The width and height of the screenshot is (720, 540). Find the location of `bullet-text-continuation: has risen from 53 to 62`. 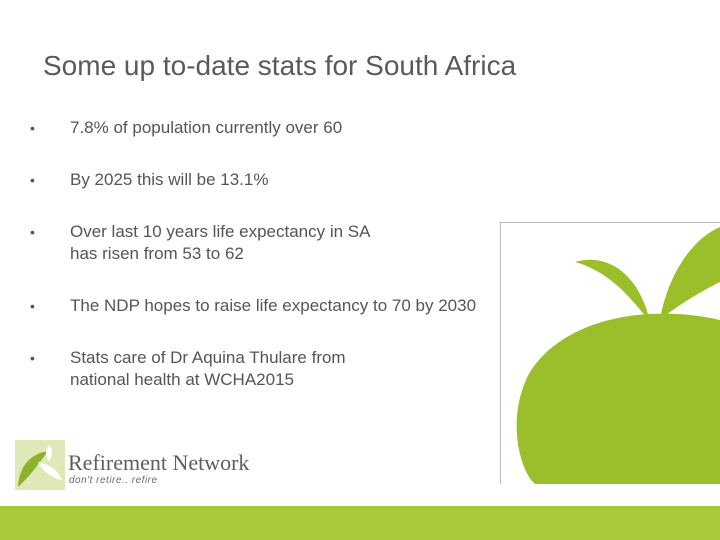

bullet-text-continuation: has risen from 53 to 62 is located at coordinates (157, 253).